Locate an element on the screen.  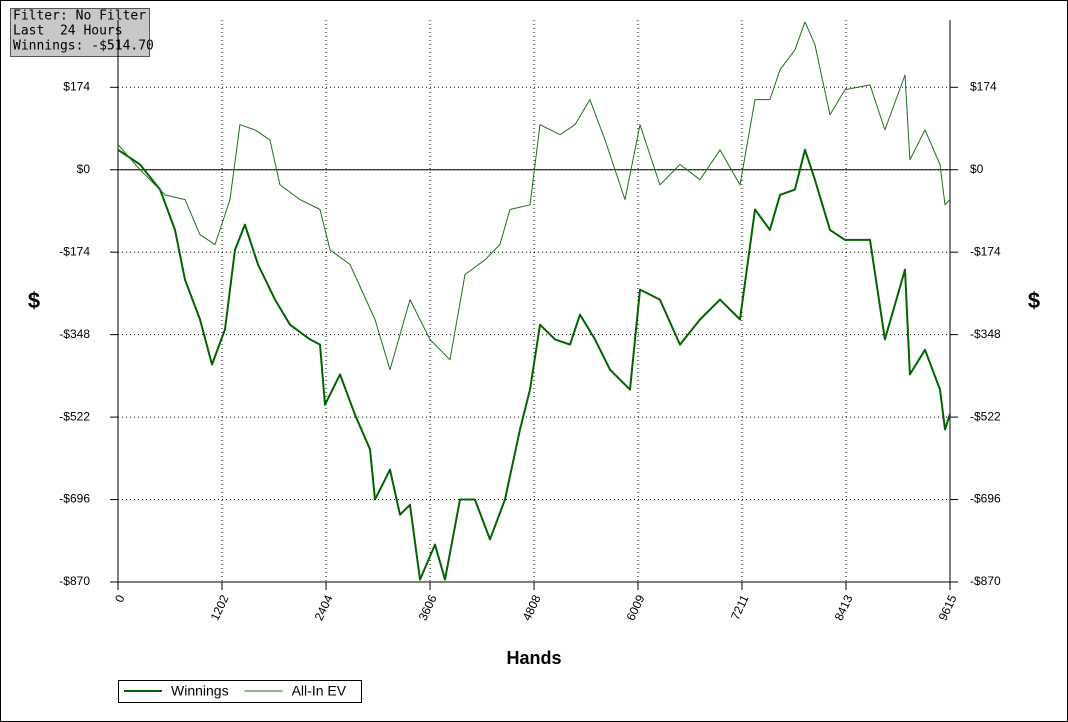
y-tick-label: $0 is located at coordinates (84, 169).